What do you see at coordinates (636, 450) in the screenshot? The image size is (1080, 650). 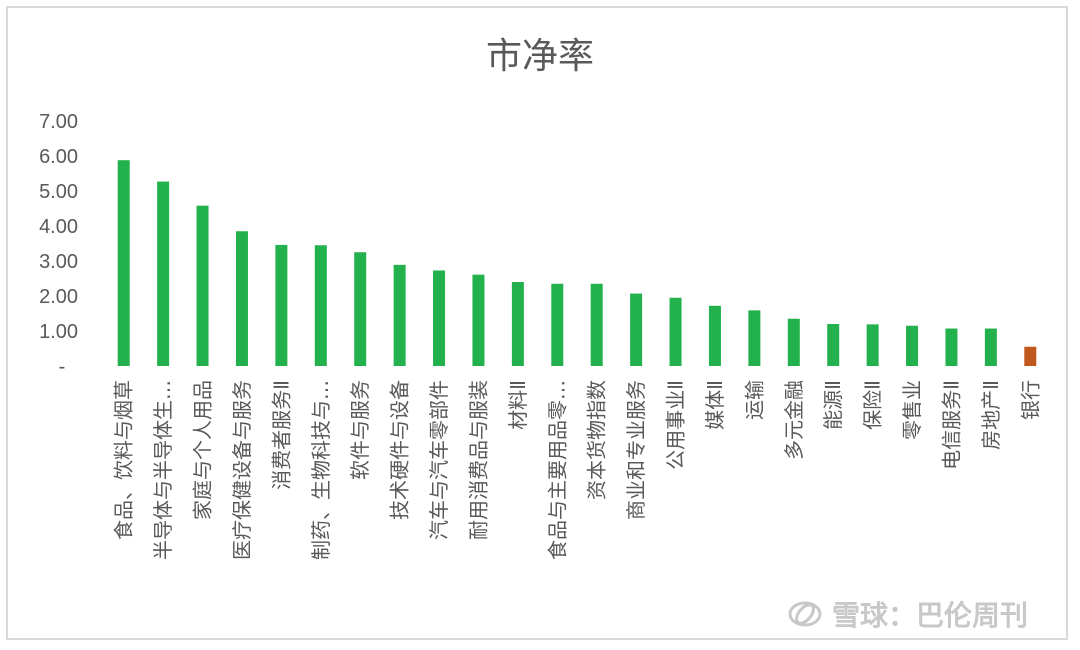 I see `x-tick-label: 商业和专业服务` at bounding box center [636, 450].